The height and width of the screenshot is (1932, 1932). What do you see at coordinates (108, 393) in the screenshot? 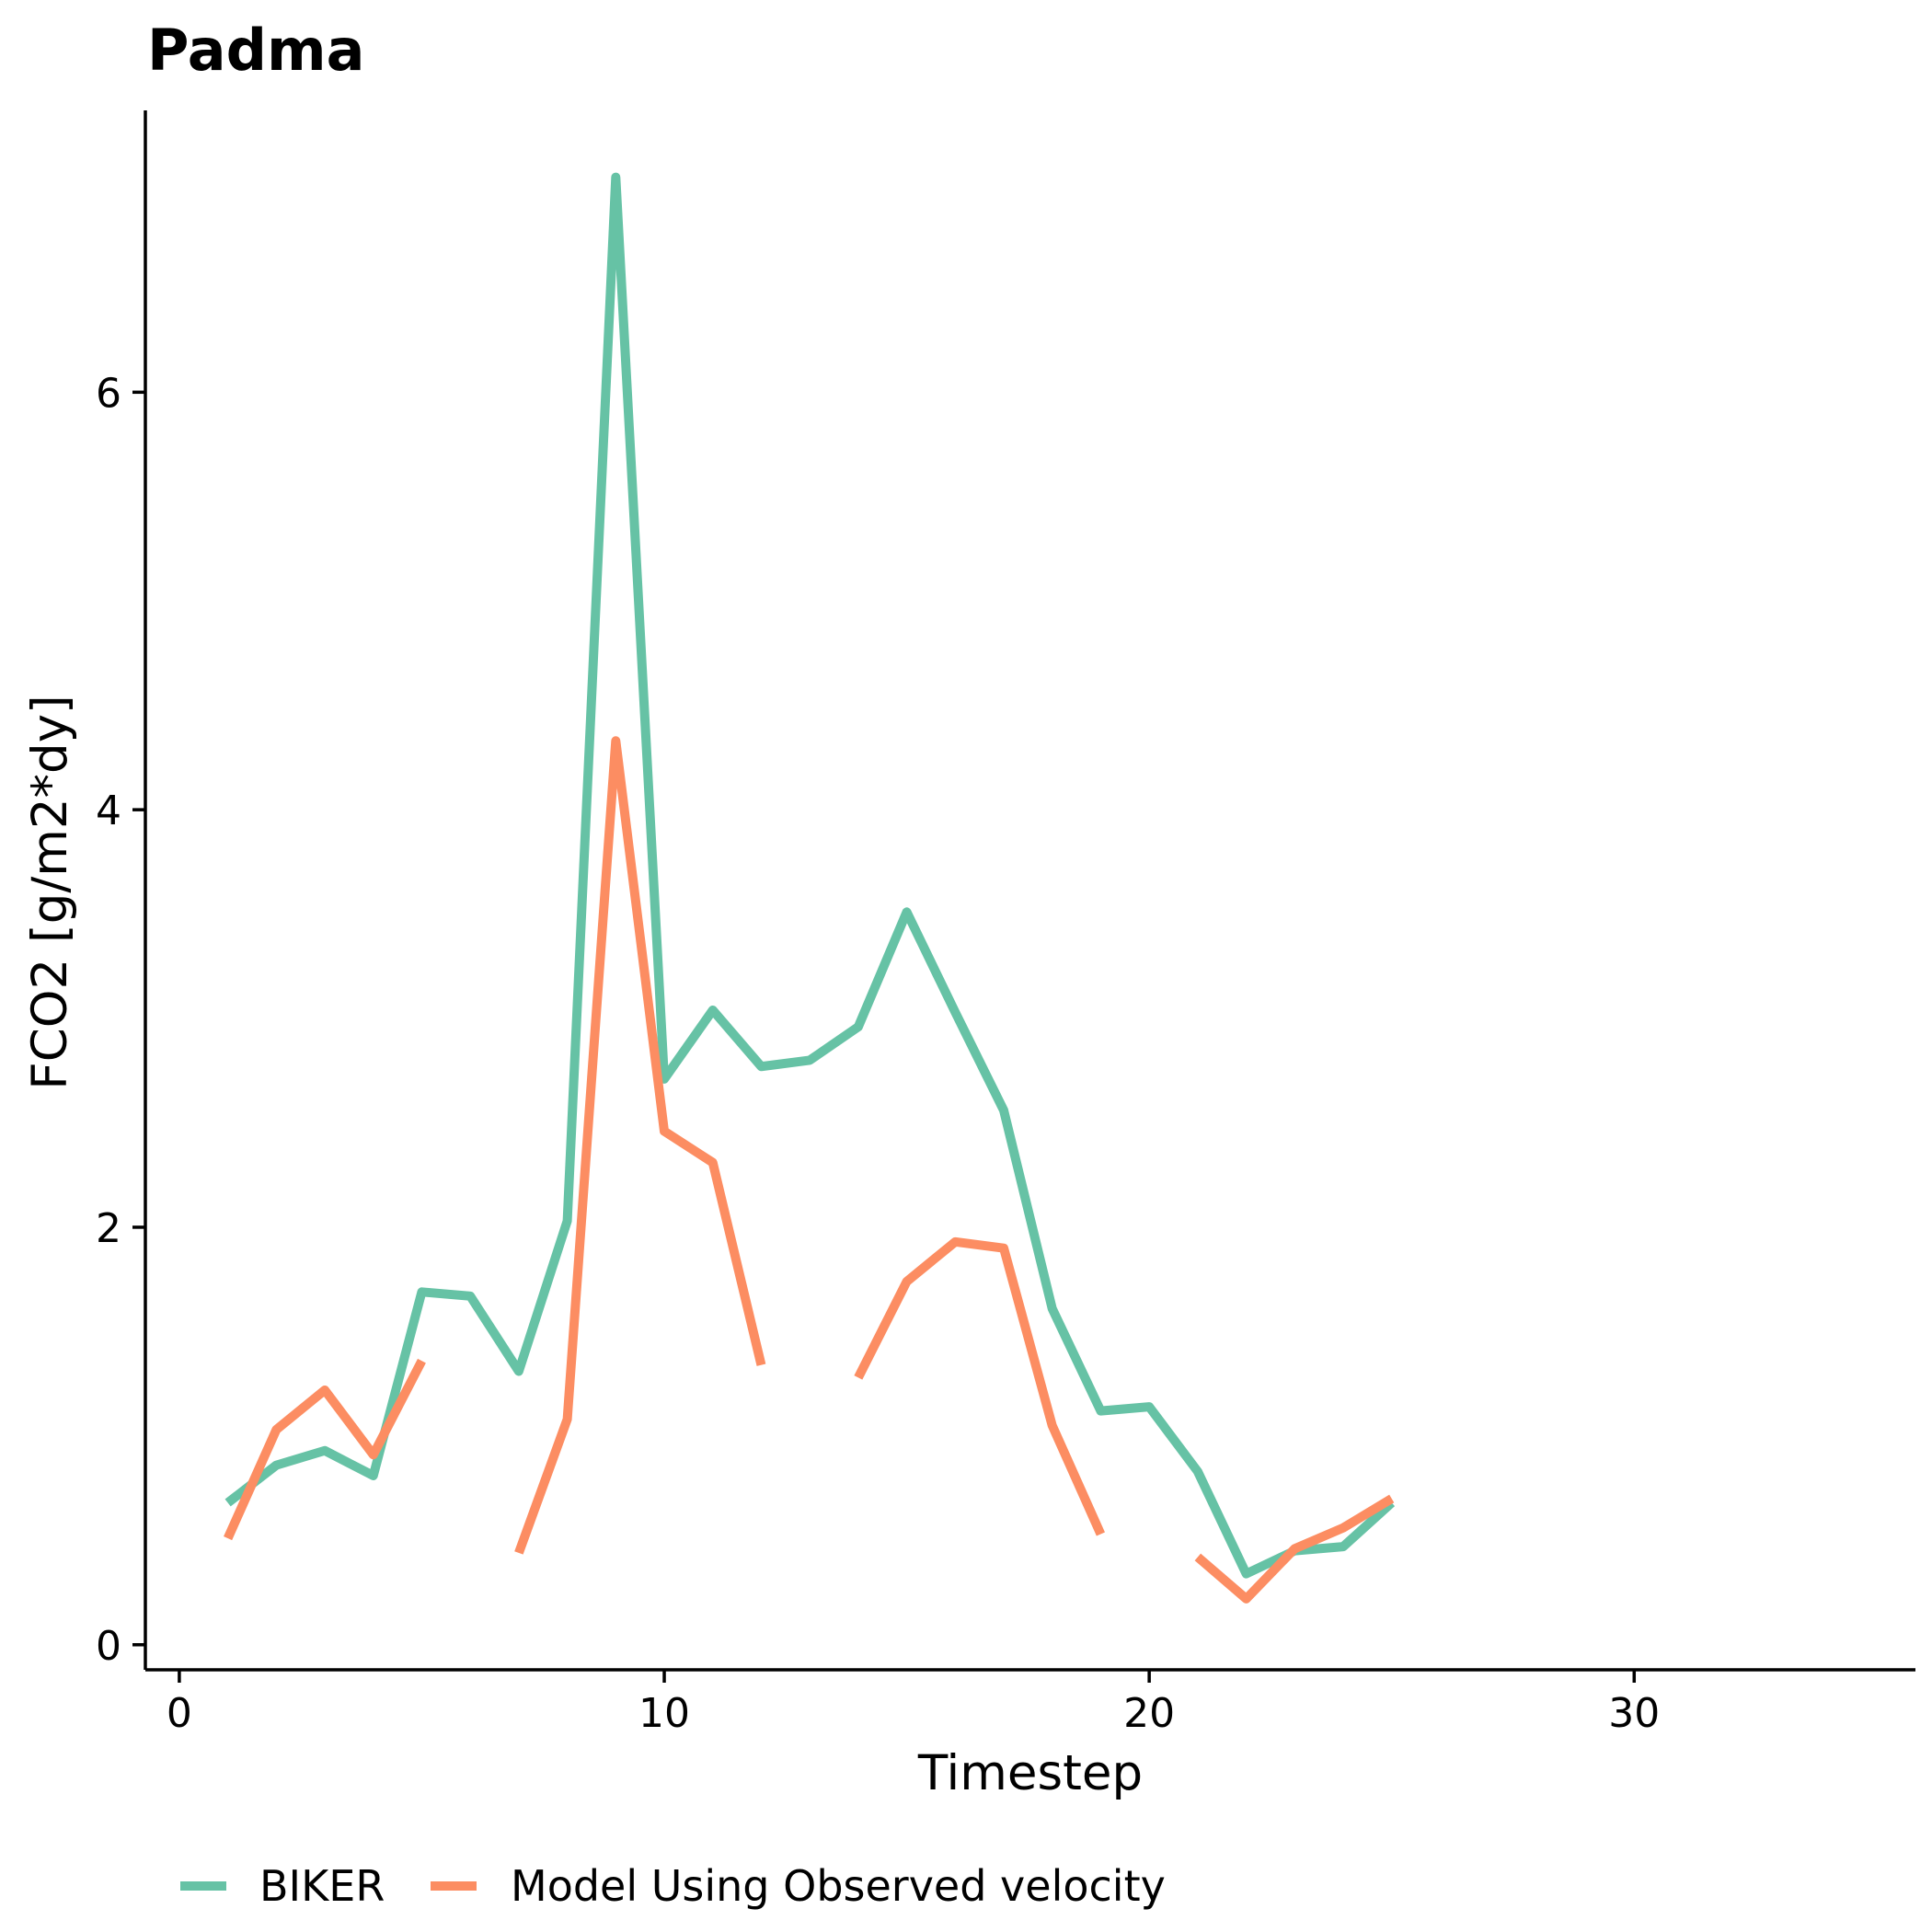
I see `y-tick-label: 6` at bounding box center [108, 393].